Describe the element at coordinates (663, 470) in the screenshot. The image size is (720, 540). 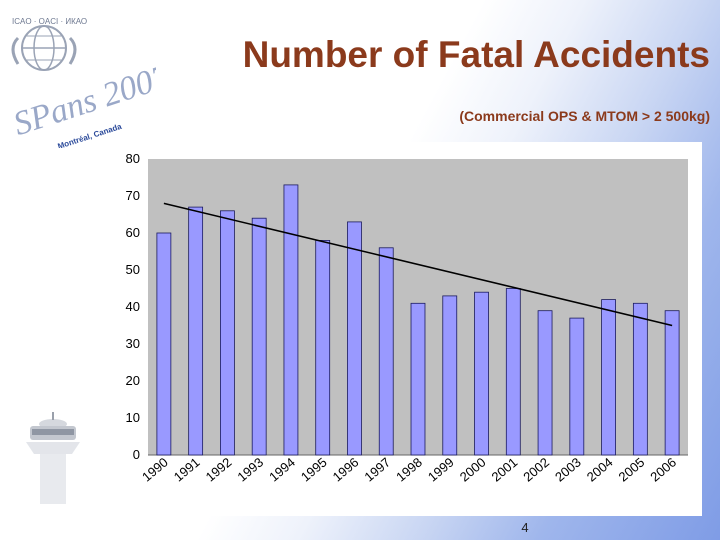
I see `x-tick-label: 2006` at that location.